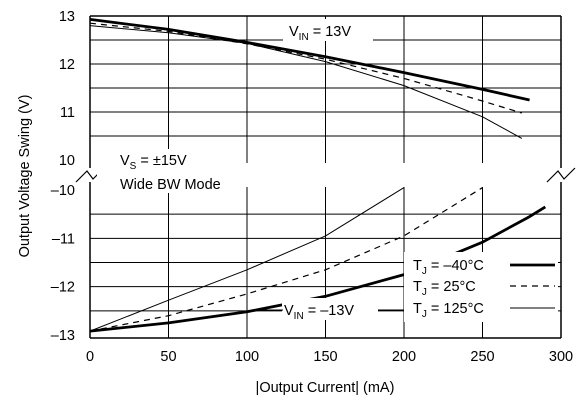 The image size is (581, 403). What do you see at coordinates (319, 312) in the screenshot?
I see `vin-neg-label: VIN = –13V` at bounding box center [319, 312].